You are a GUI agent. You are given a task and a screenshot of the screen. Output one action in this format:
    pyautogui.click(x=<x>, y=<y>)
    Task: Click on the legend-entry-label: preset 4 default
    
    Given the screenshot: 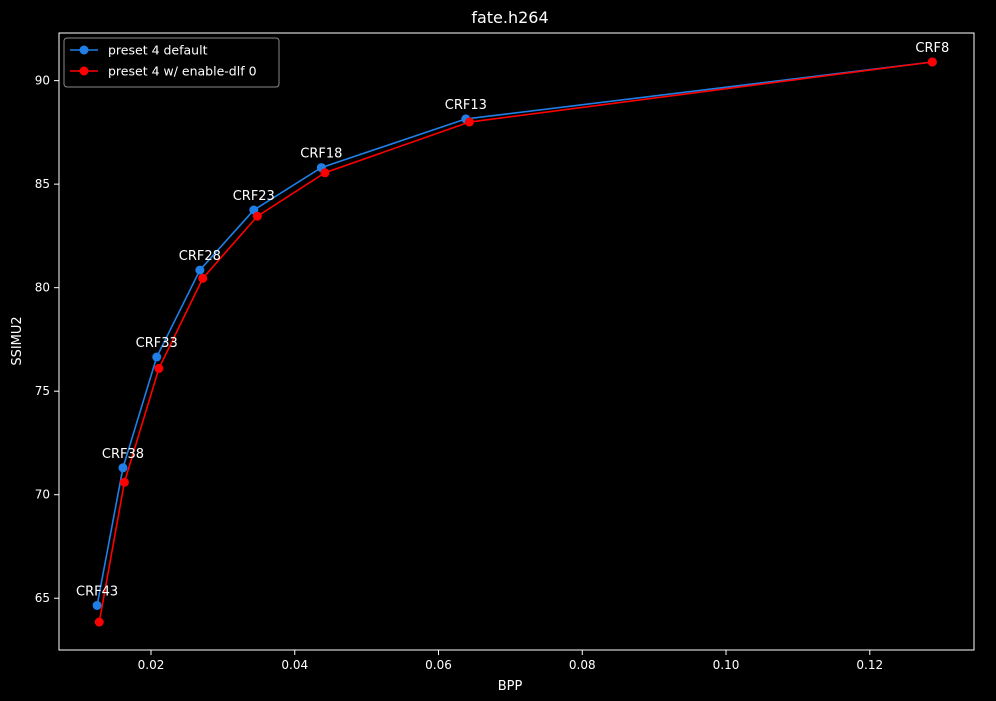 What is the action you would take?
    pyautogui.click(x=158, y=50)
    